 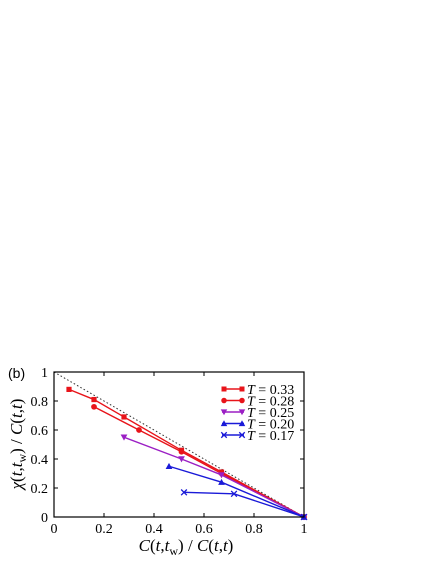 I want to click on y-tick-label: 1, so click(x=44, y=373).